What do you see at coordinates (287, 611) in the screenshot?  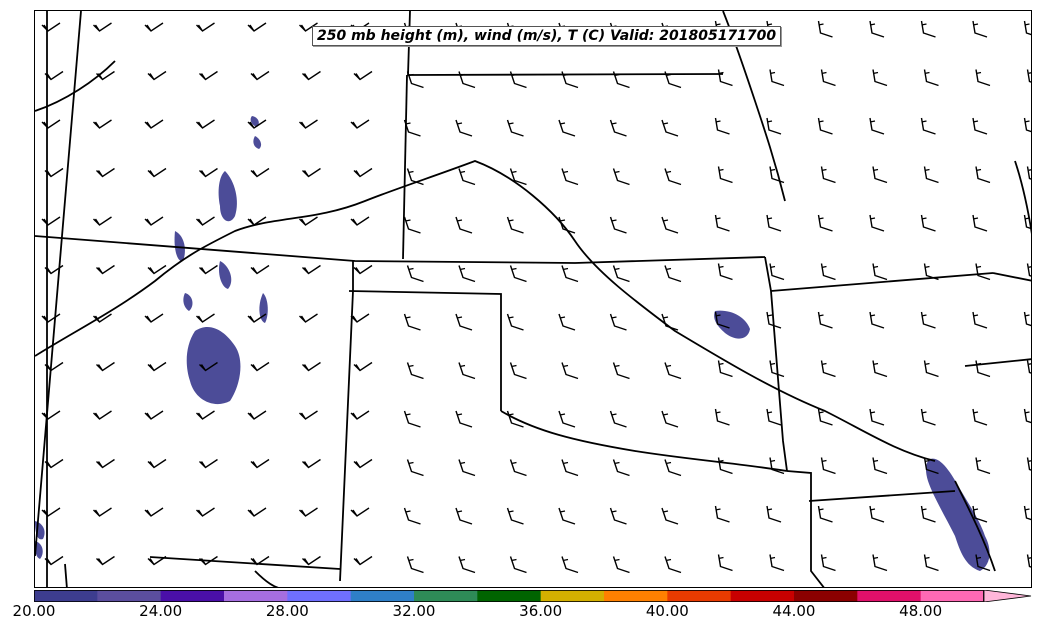 I see `colorbar-tick-label: 28.00` at bounding box center [287, 611].